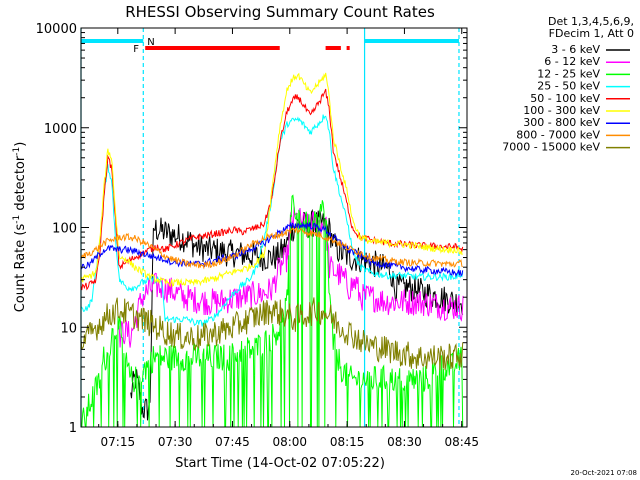  Describe the element at coordinates (232, 442) in the screenshot. I see `x-tick-label-2: 07:45` at that location.